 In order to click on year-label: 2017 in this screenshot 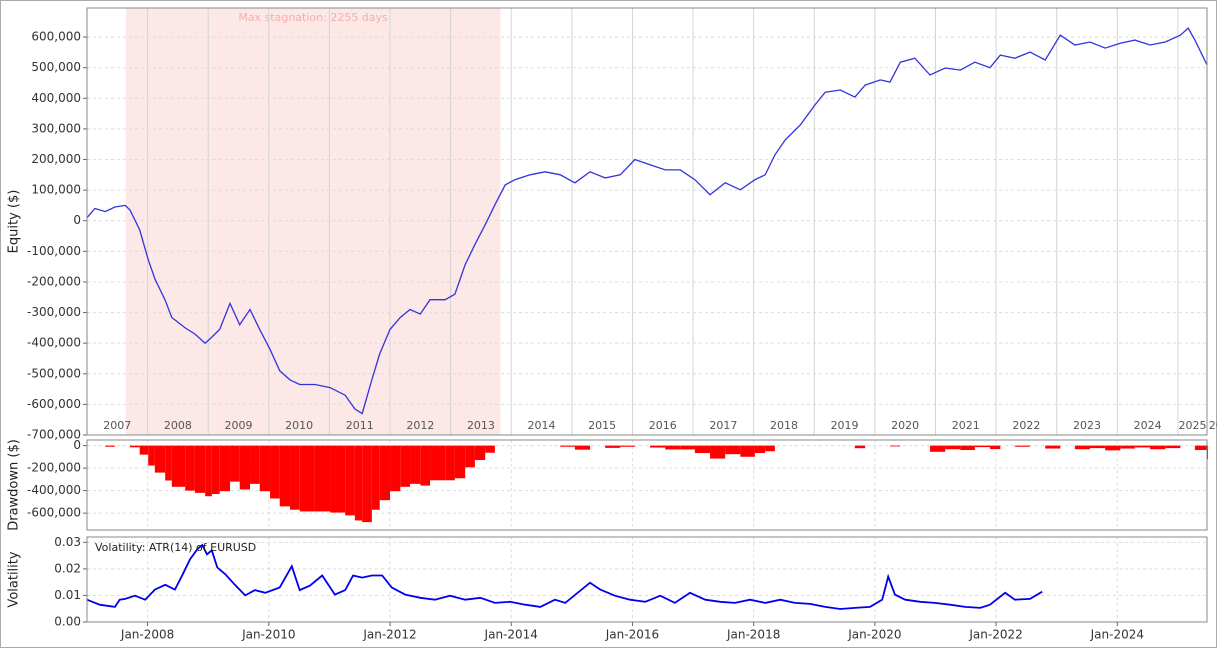, I will do `click(723, 425)`.